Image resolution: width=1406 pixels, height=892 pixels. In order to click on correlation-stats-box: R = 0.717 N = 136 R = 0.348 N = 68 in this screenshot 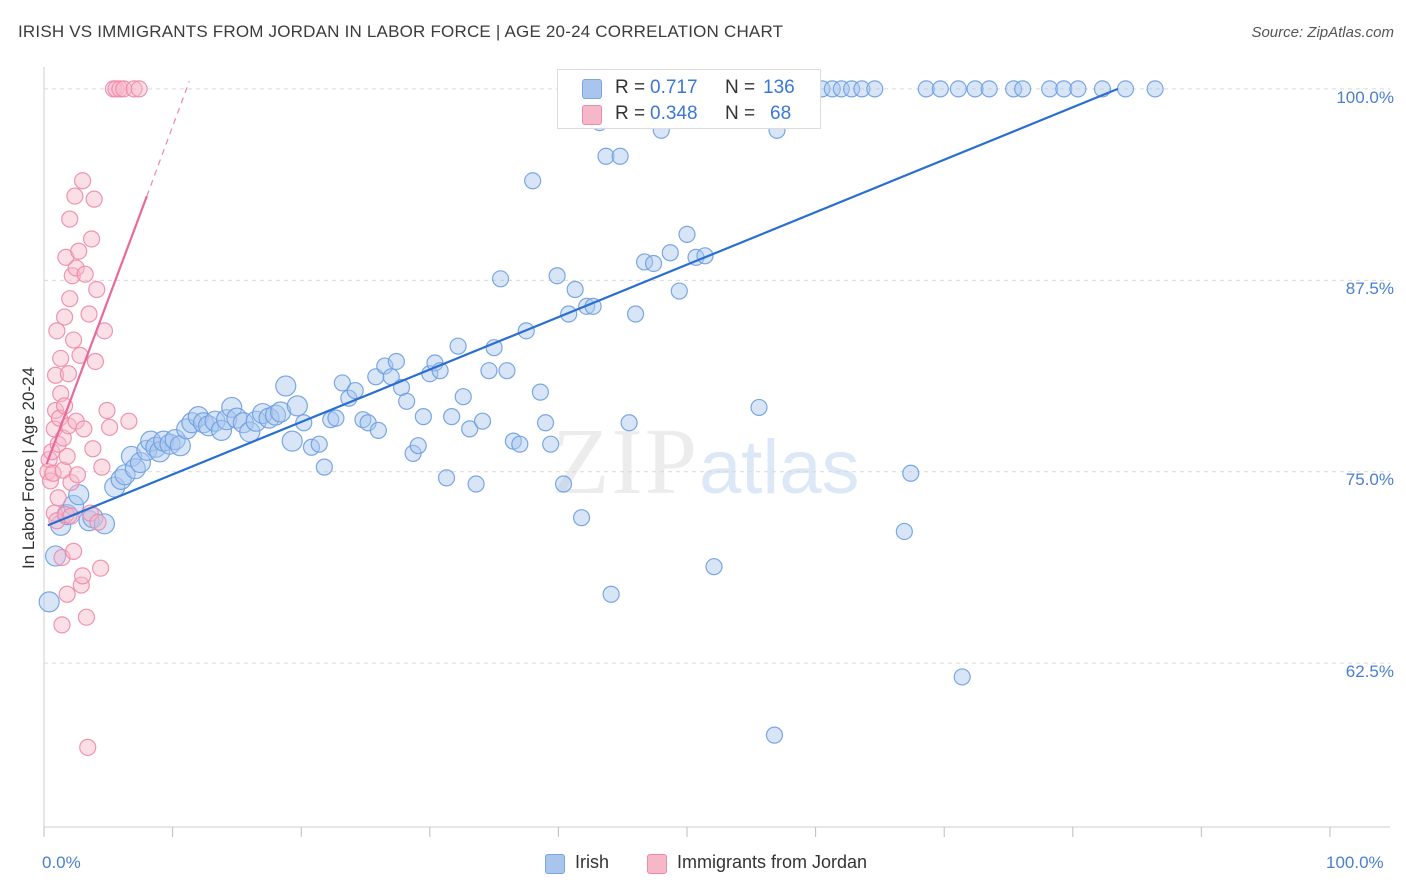, I will do `click(689, 99)`.